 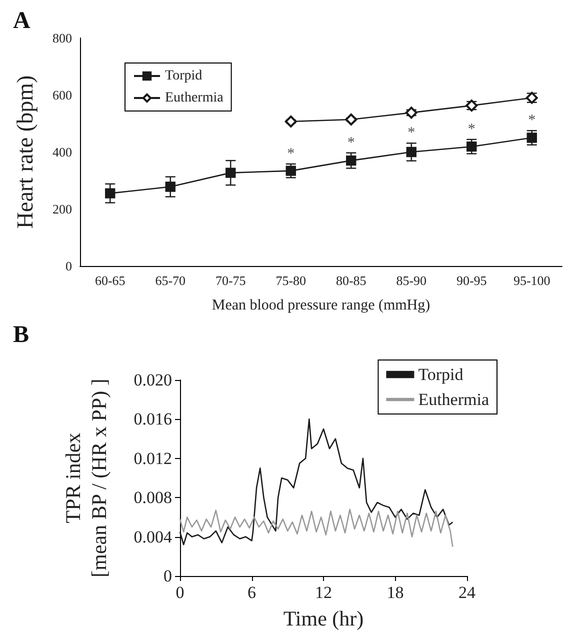 What do you see at coordinates (291, 280) in the screenshot?
I see `x-tick-label: 75-80` at bounding box center [291, 280].